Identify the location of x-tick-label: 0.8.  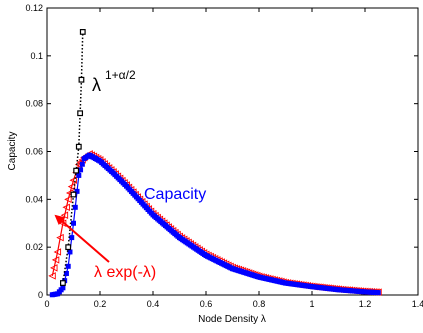
(259, 304).